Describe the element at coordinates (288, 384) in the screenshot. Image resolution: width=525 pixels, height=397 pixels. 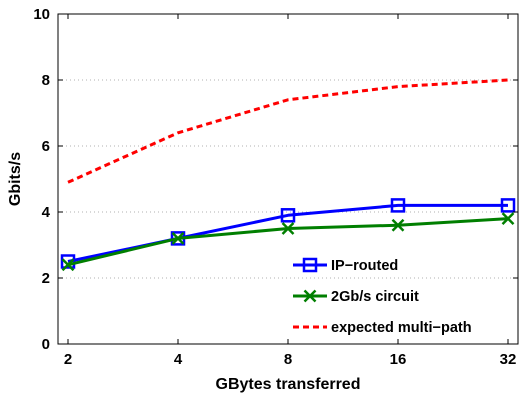
I see `x-axis-title: GBytes transferred` at that location.